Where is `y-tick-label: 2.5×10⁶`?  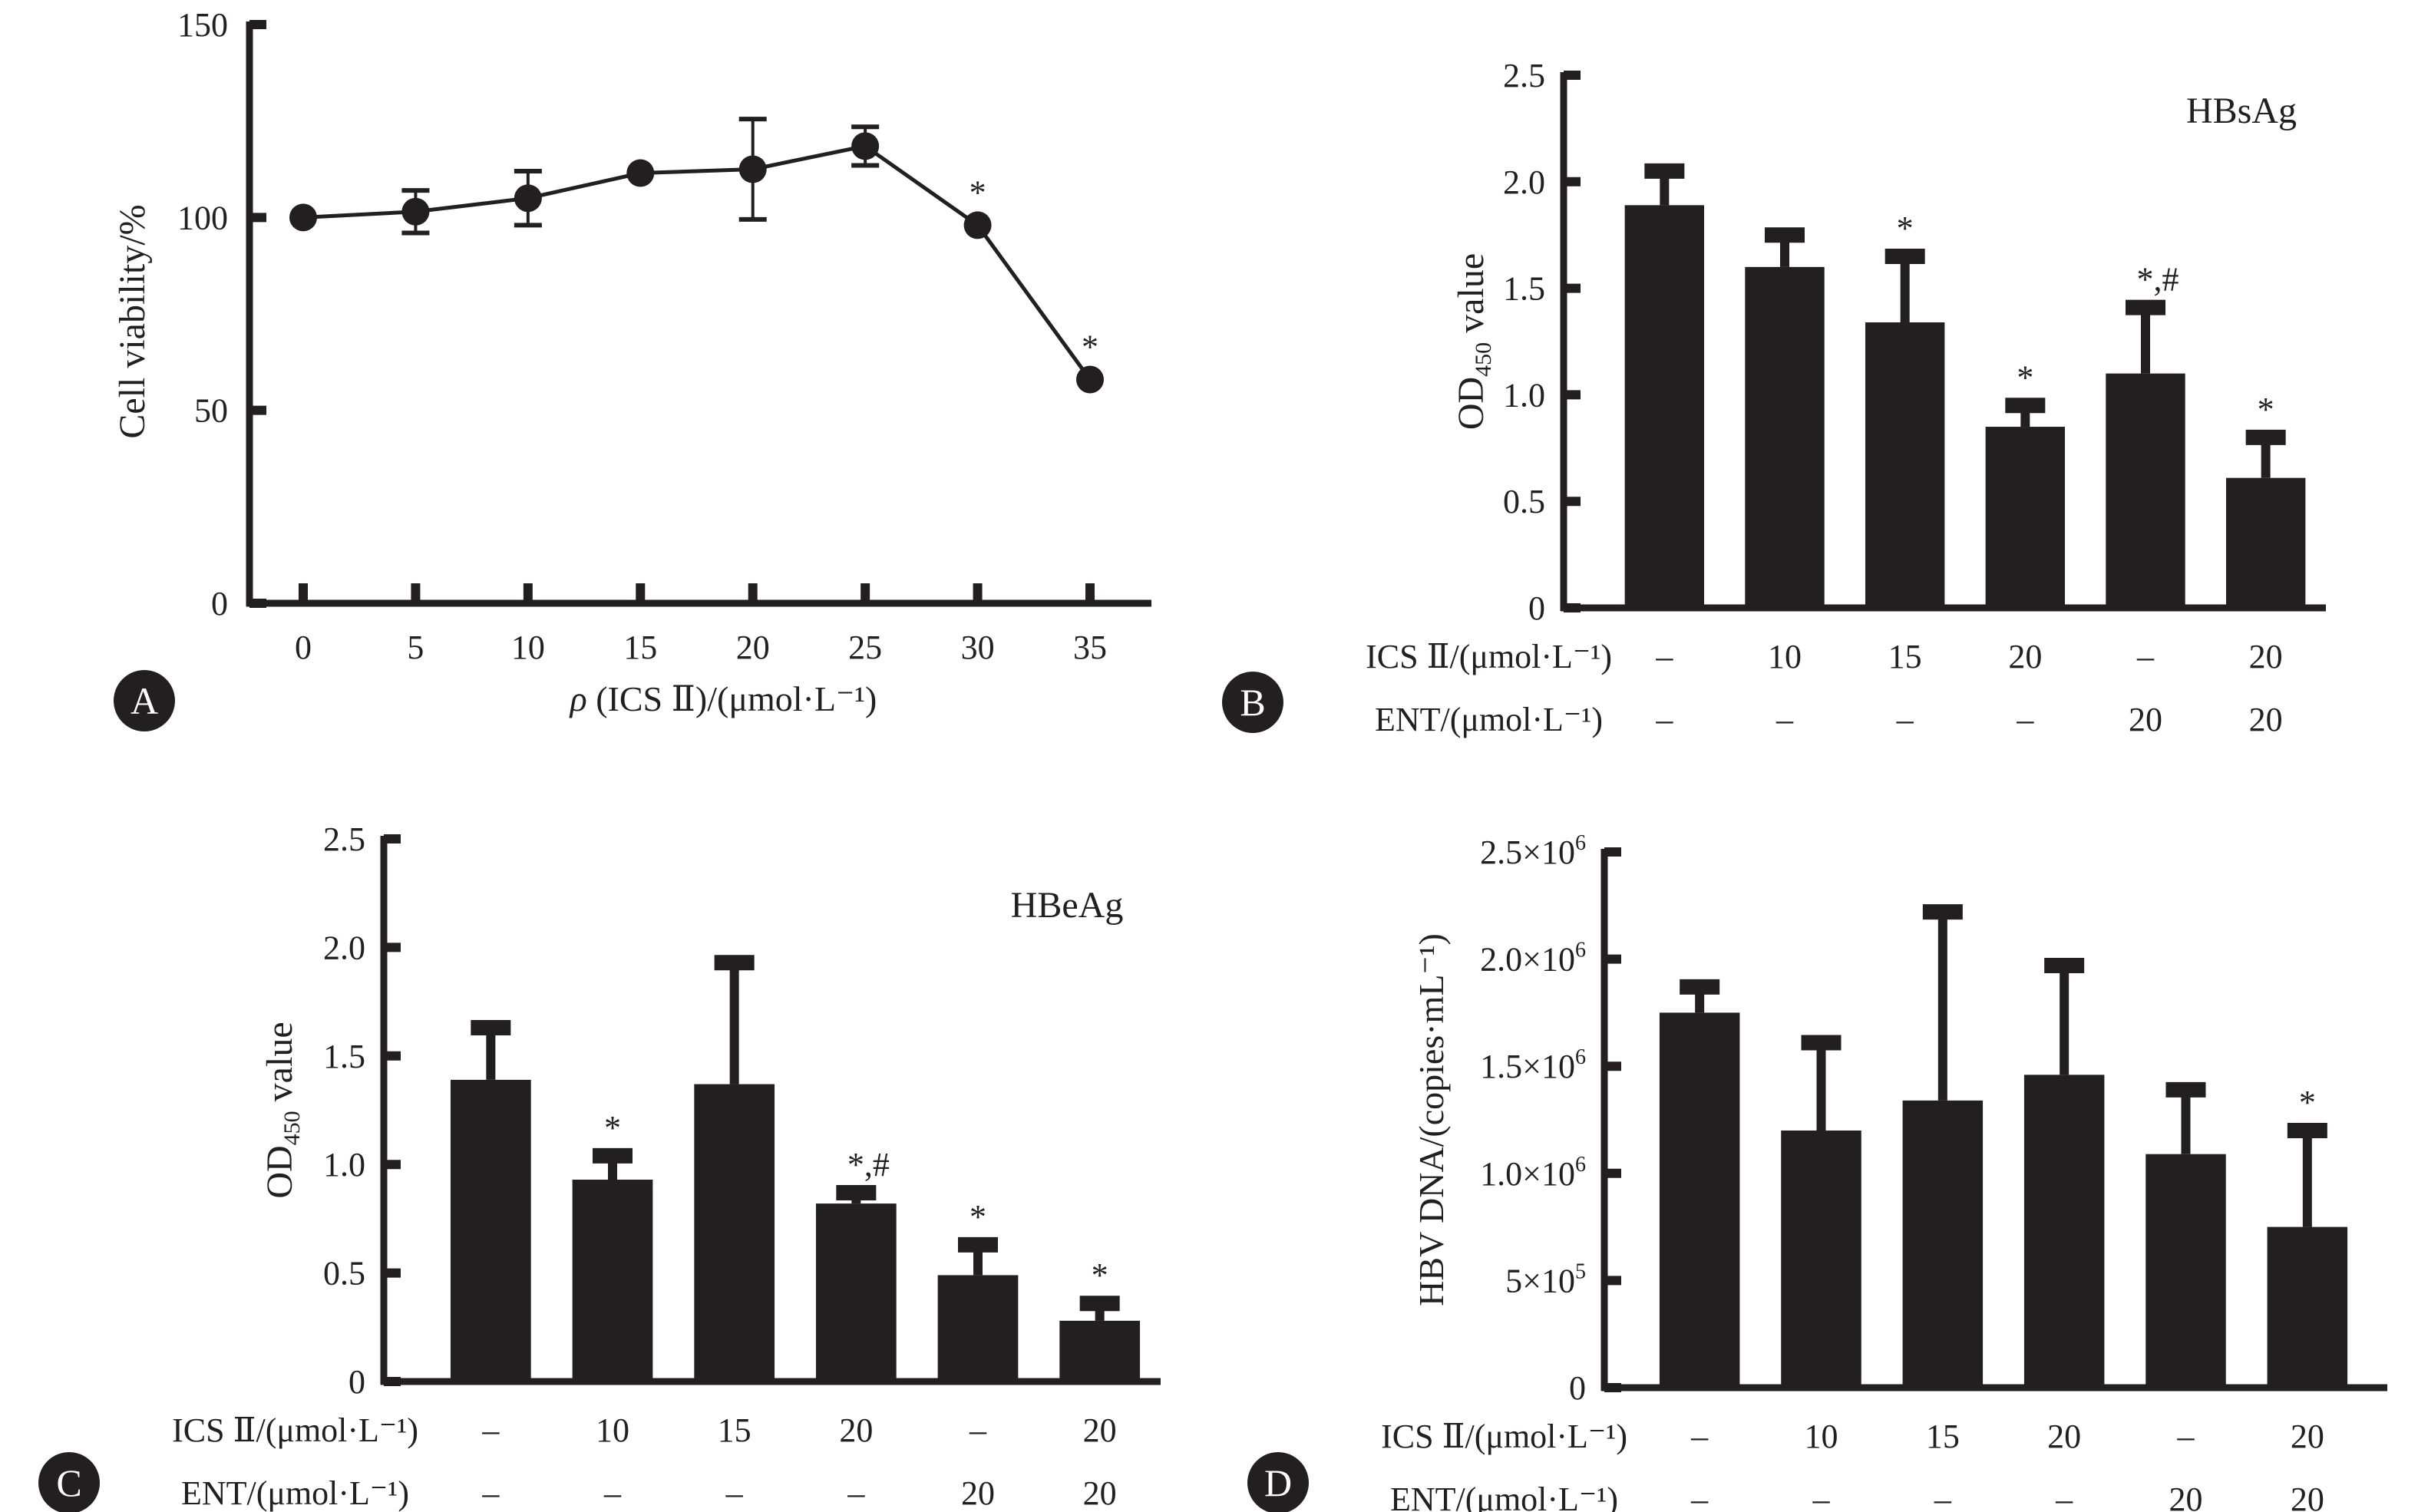
y-tick-label: 2.5×10⁶ is located at coordinates (1533, 851).